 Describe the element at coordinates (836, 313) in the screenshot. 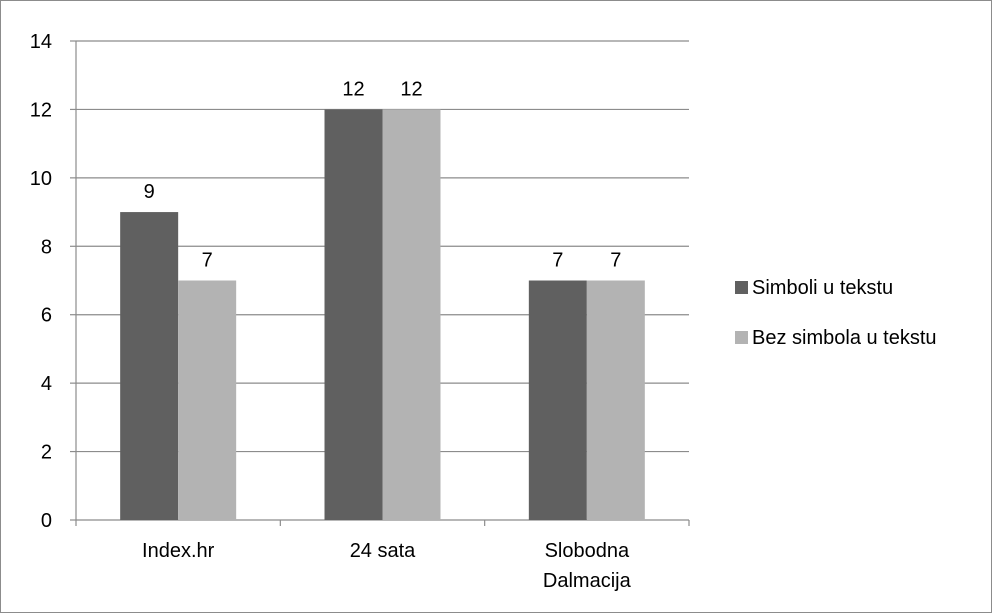

I see `legend: Simboli u tekstu Bez simbola u tekstu` at that location.